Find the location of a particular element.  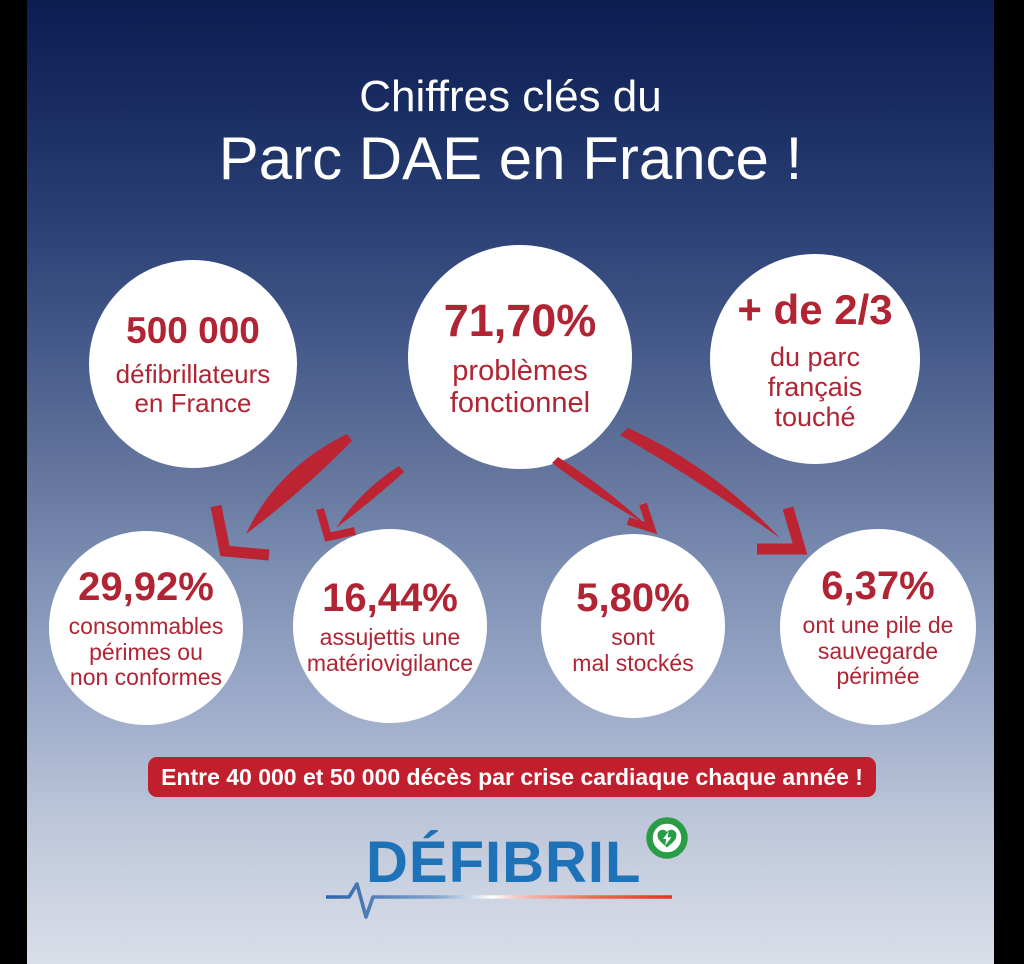

stat-circle-problemes-fonctionnel: 71,70% problèmes fonctionnel is located at coordinates (520, 357).